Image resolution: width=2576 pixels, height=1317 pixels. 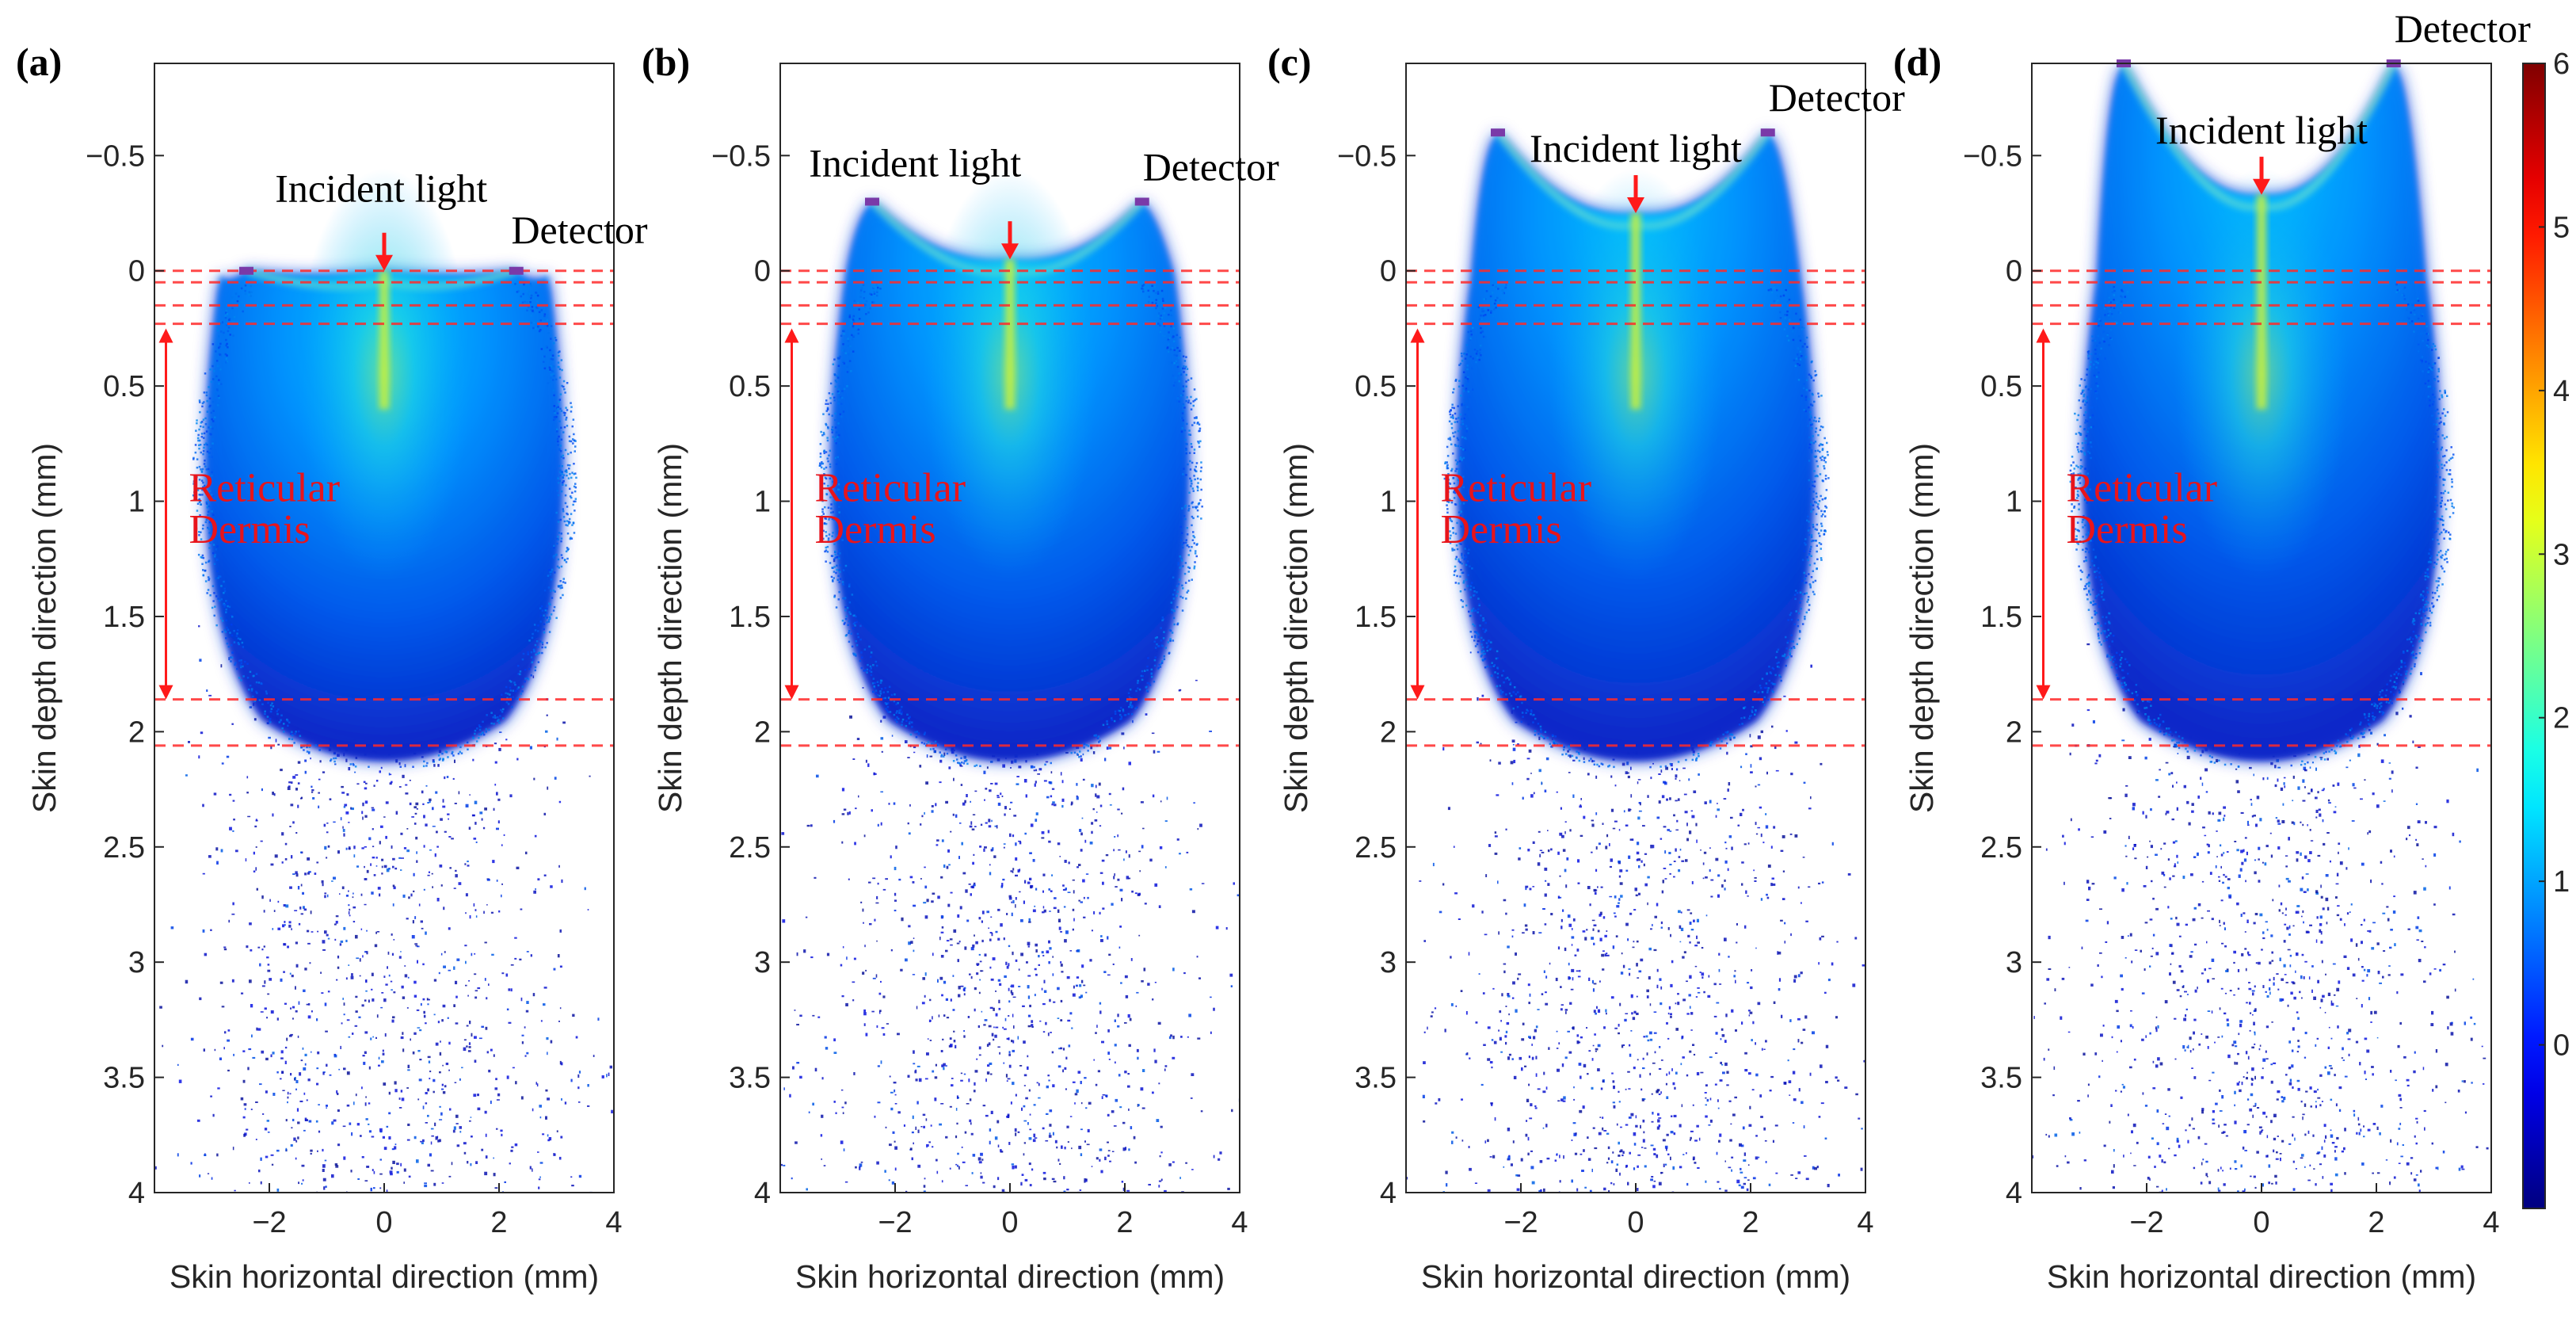 What do you see at coordinates (1918, 62) in the screenshot?
I see `panel-label: (d)` at bounding box center [1918, 62].